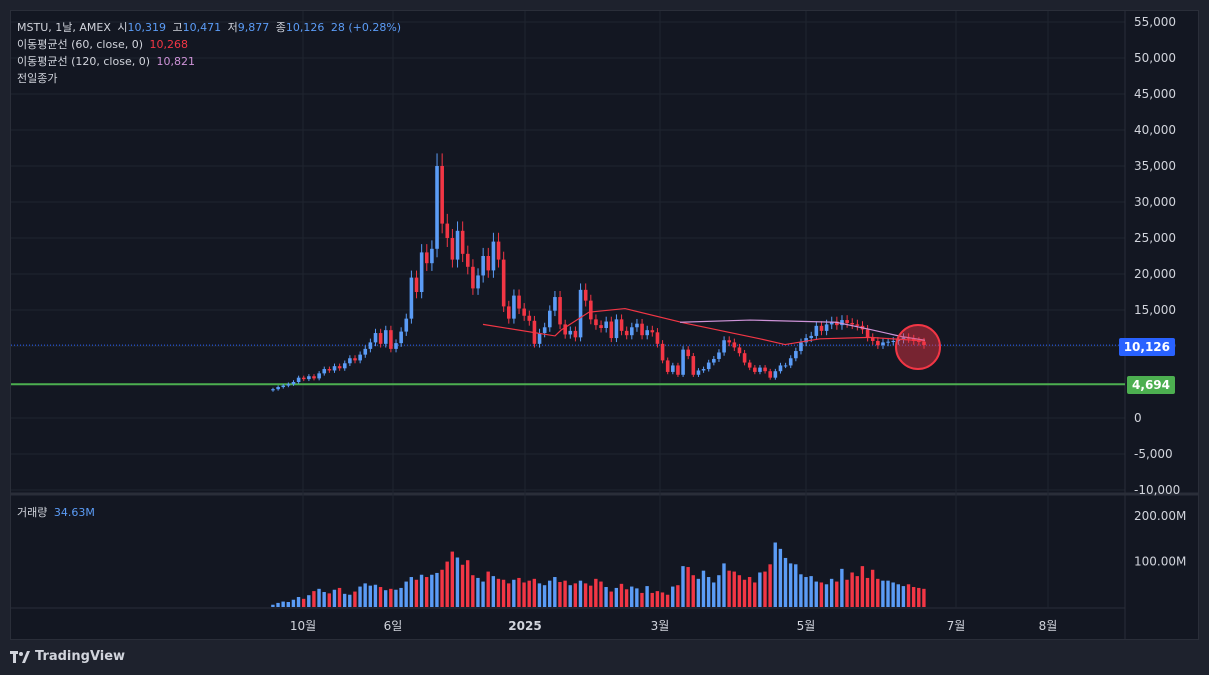 This screenshot has width=1209, height=675. I want to click on ma120-line, so click(802, 330).